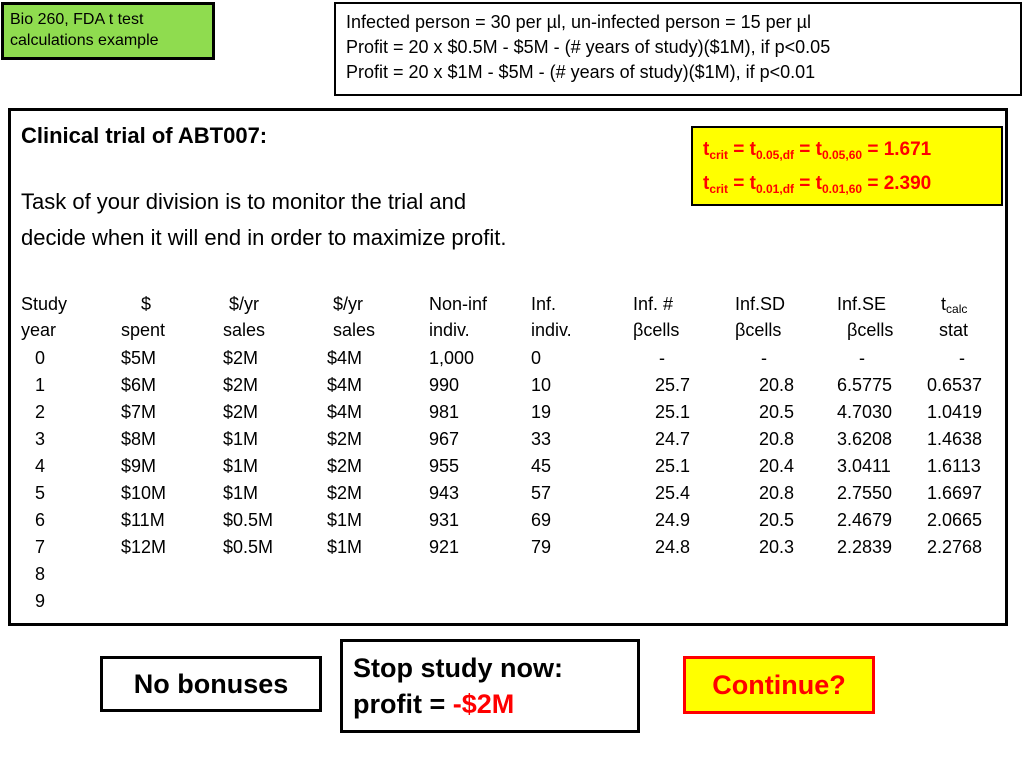 The image size is (1024, 768). What do you see at coordinates (865, 493) in the screenshot?
I see `table-cell: 2.7550` at bounding box center [865, 493].